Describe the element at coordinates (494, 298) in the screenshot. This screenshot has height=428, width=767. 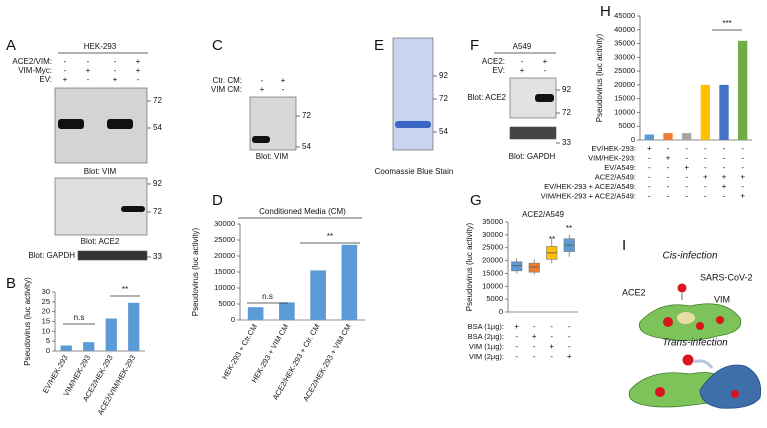
I see `y-tick-label: 5000` at that location.